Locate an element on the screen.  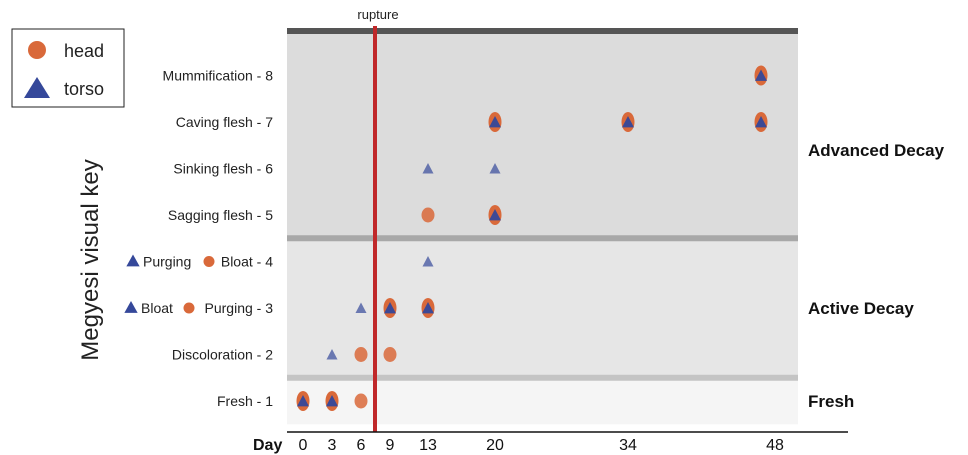
x-tick-label: 6 is located at coordinates (361, 445).